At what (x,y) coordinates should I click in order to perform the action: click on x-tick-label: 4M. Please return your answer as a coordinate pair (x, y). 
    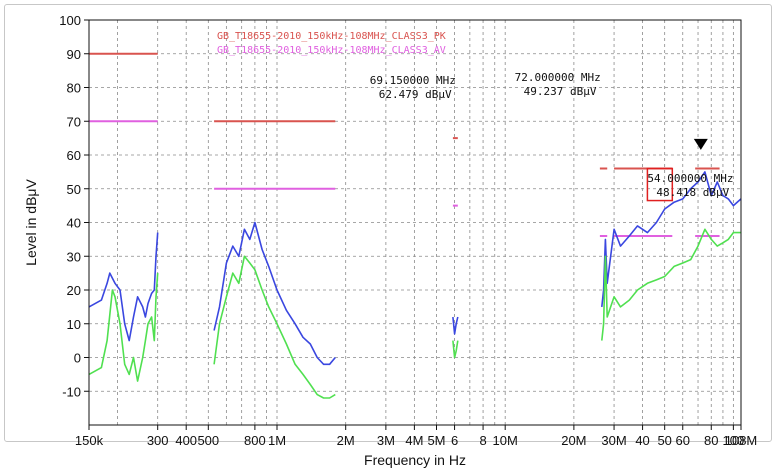
    Looking at the image, I should click on (414, 440).